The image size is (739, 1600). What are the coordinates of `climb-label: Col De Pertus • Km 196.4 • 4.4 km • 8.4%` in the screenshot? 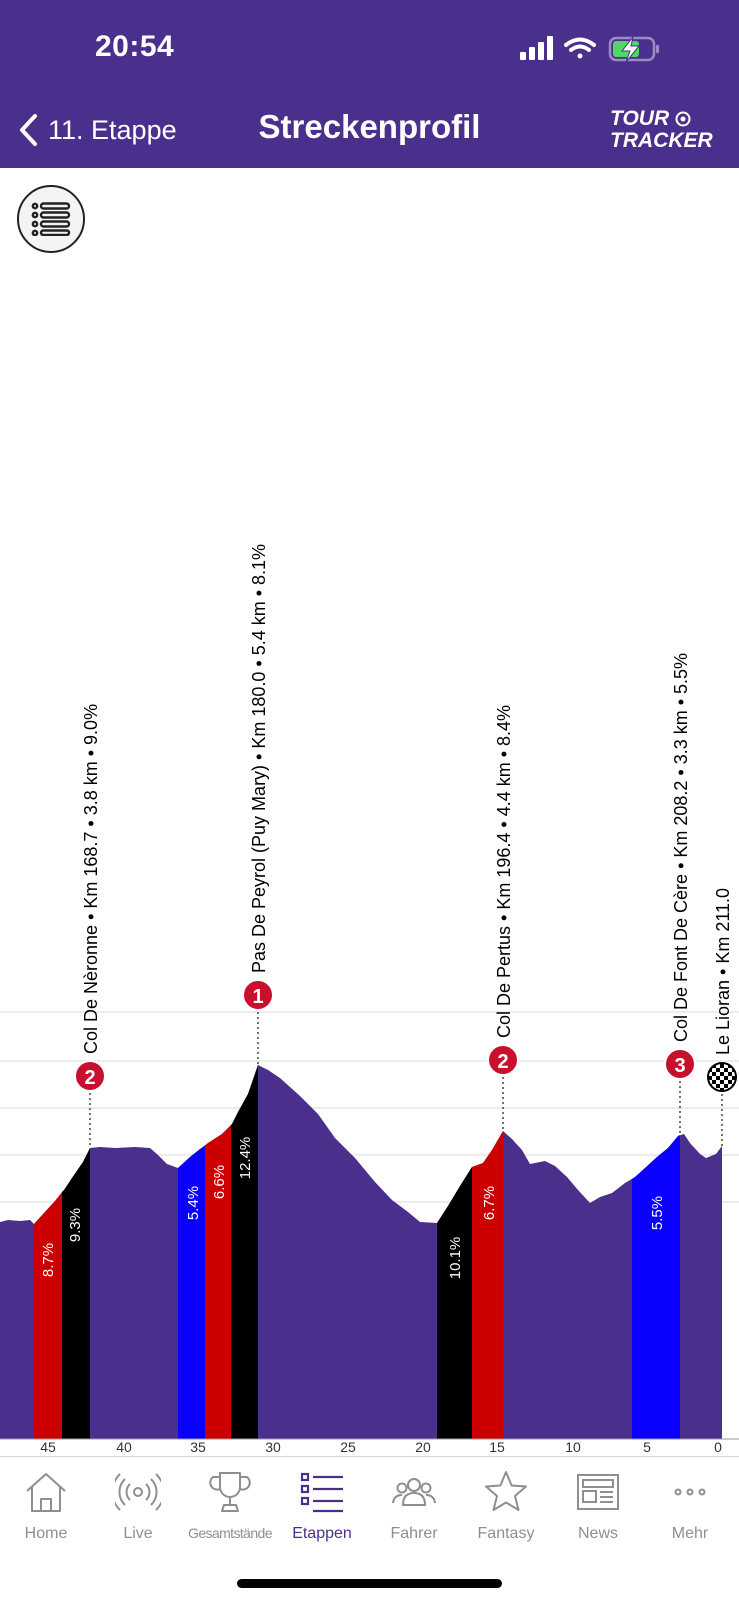 It's located at (504, 871).